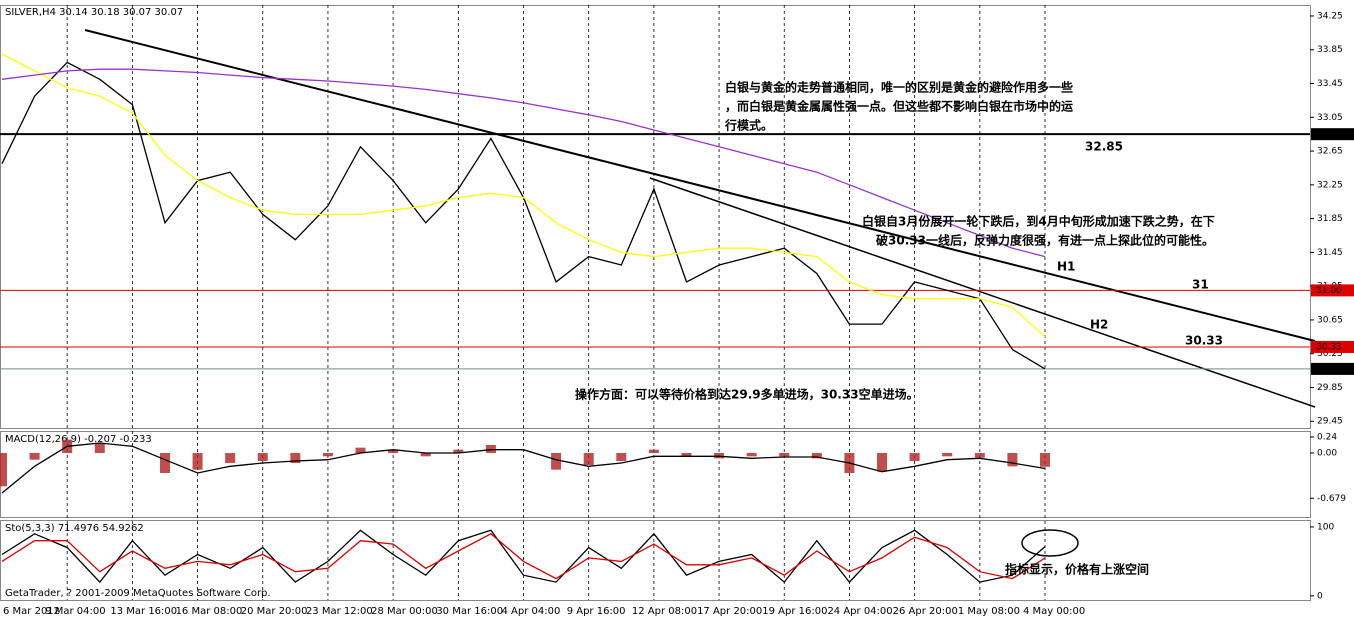 The width and height of the screenshot is (1354, 619). Describe the element at coordinates (1054, 611) in the screenshot. I see `x-tick-label: 4 May 00:00` at that location.